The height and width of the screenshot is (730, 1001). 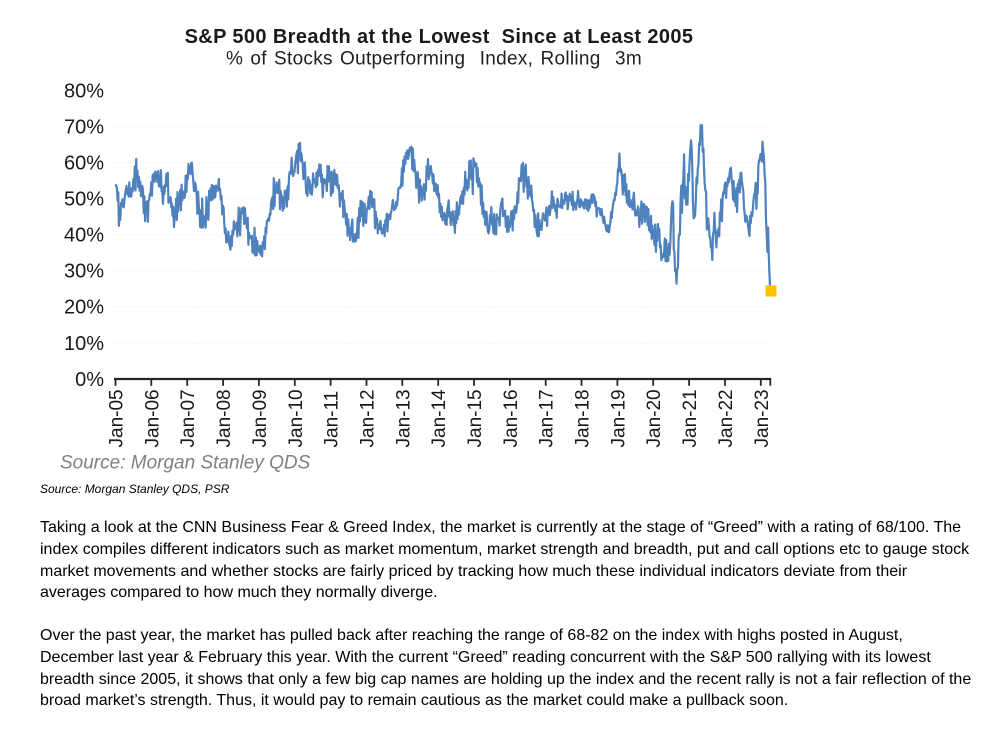 What do you see at coordinates (89, 380) in the screenshot?
I see `svg-text: 0%` at bounding box center [89, 380].